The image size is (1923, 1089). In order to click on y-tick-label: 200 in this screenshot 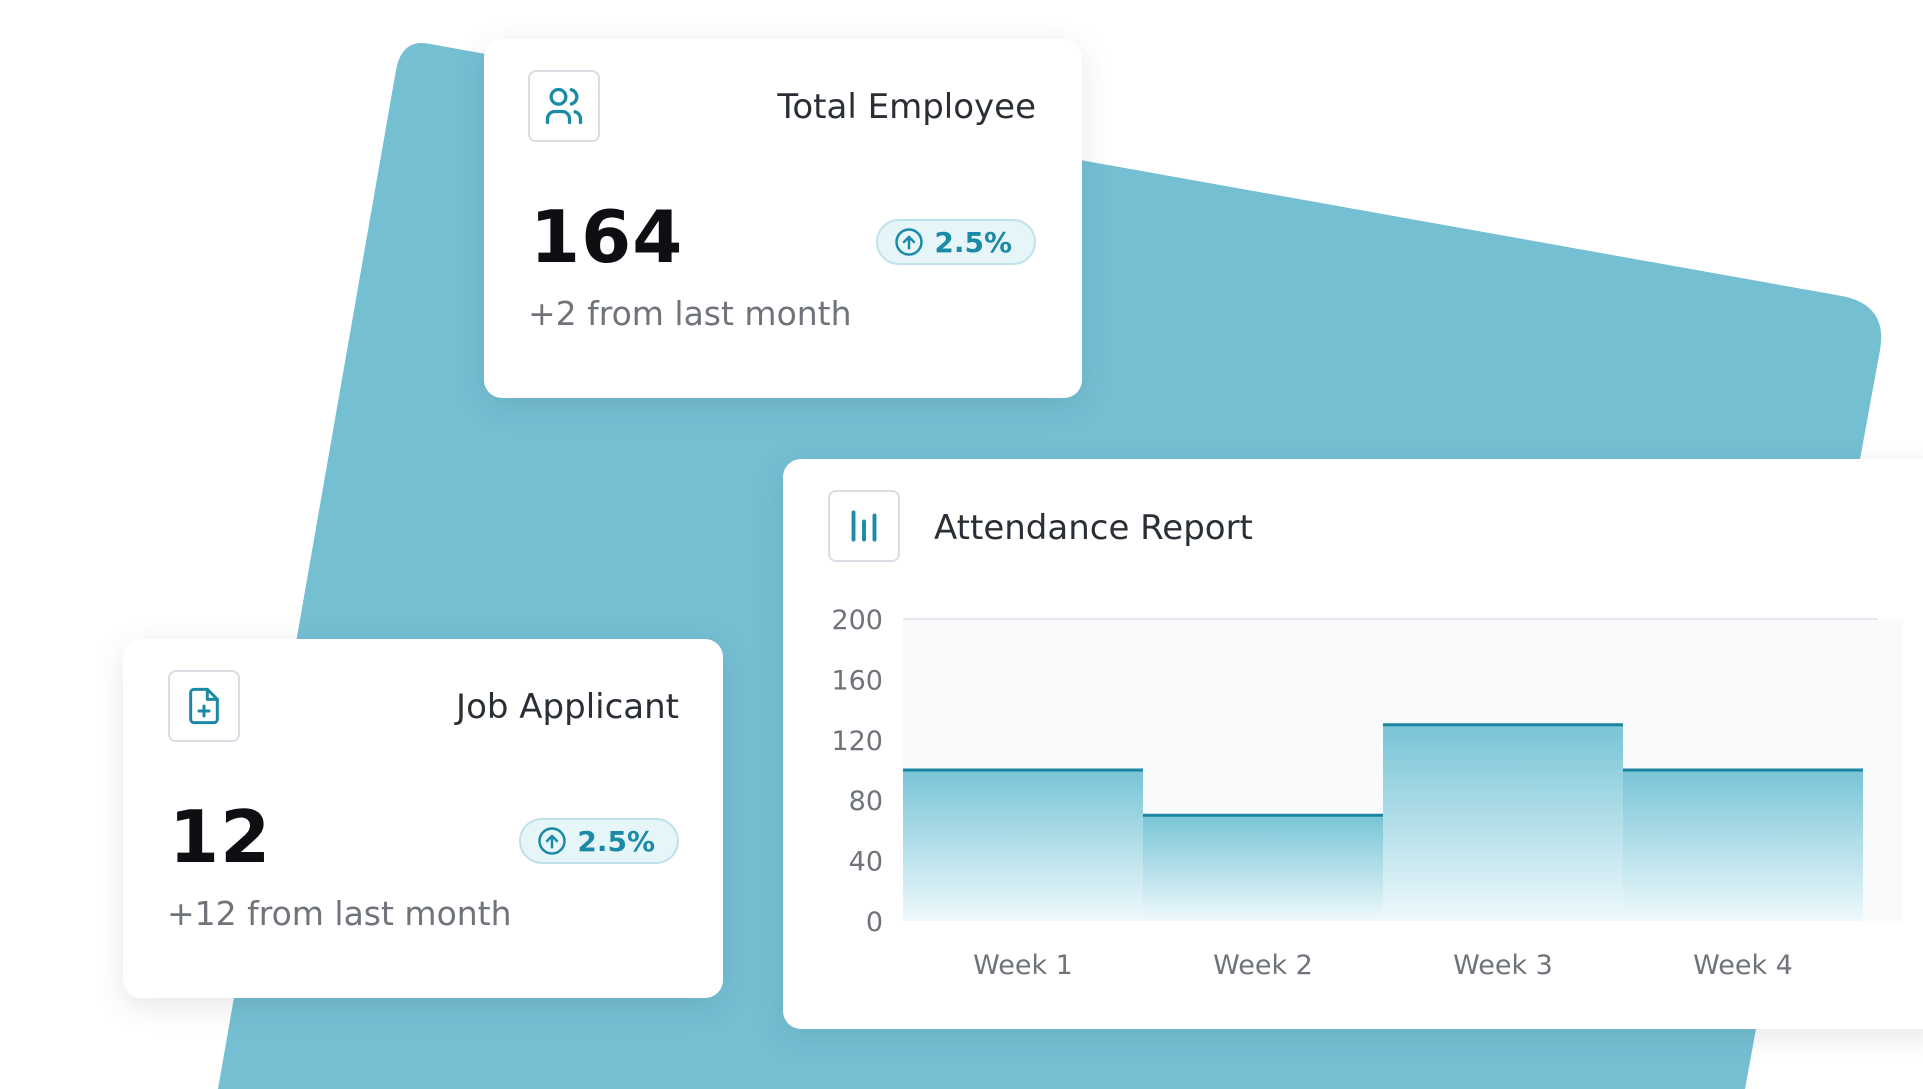, I will do `click(857, 620)`.